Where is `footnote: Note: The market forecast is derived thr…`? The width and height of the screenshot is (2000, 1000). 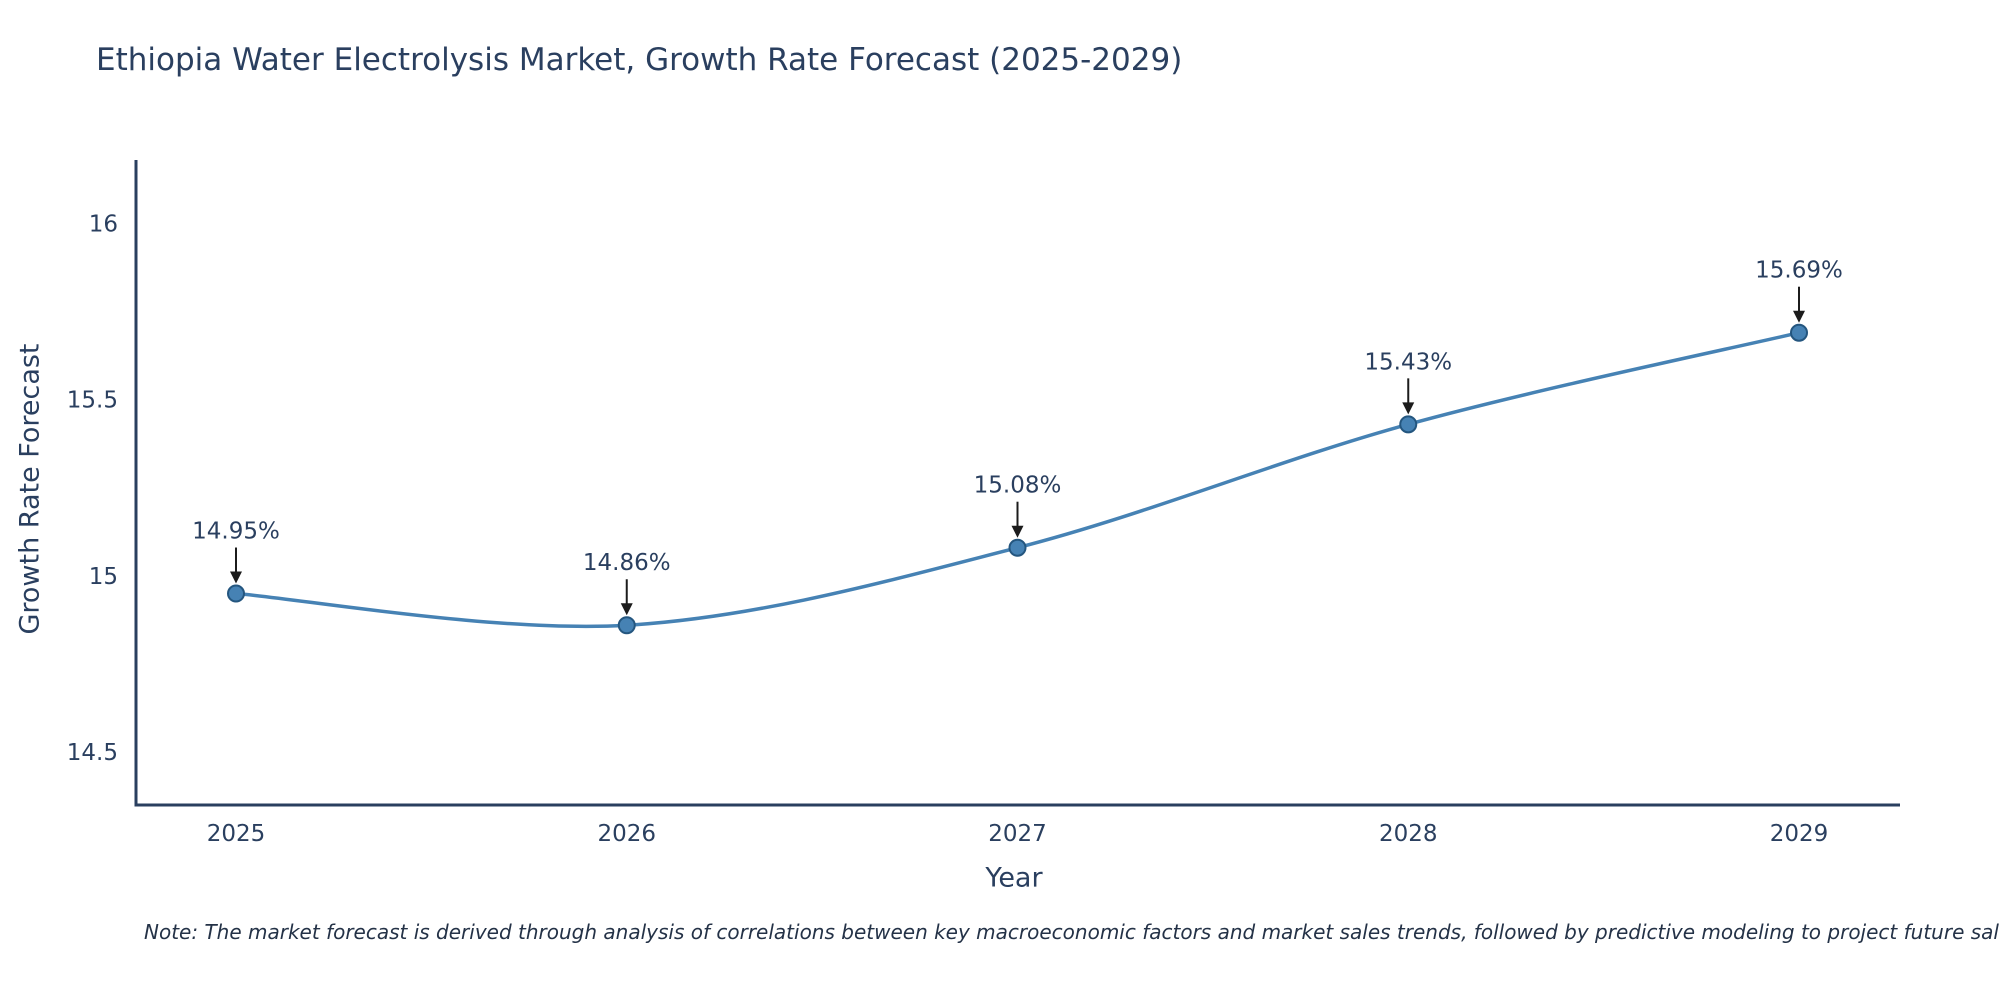 footnote: Note: The market forecast is derived thr… is located at coordinates (1071, 932).